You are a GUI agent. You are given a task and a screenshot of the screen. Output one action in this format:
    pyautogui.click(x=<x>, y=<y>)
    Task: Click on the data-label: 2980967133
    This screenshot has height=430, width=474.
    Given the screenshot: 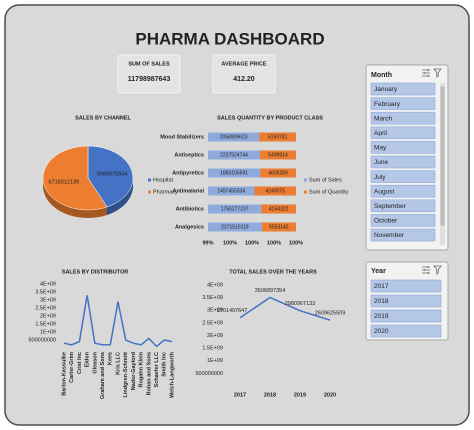 What is the action you would take?
    pyautogui.click(x=300, y=304)
    